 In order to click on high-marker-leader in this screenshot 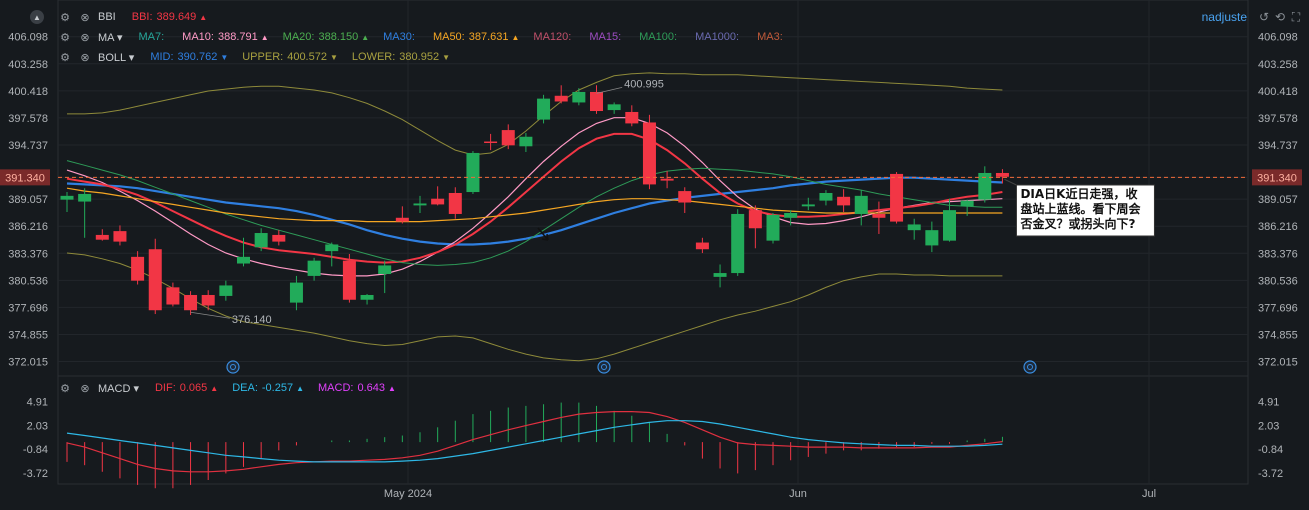, I will do `click(609, 90)`.